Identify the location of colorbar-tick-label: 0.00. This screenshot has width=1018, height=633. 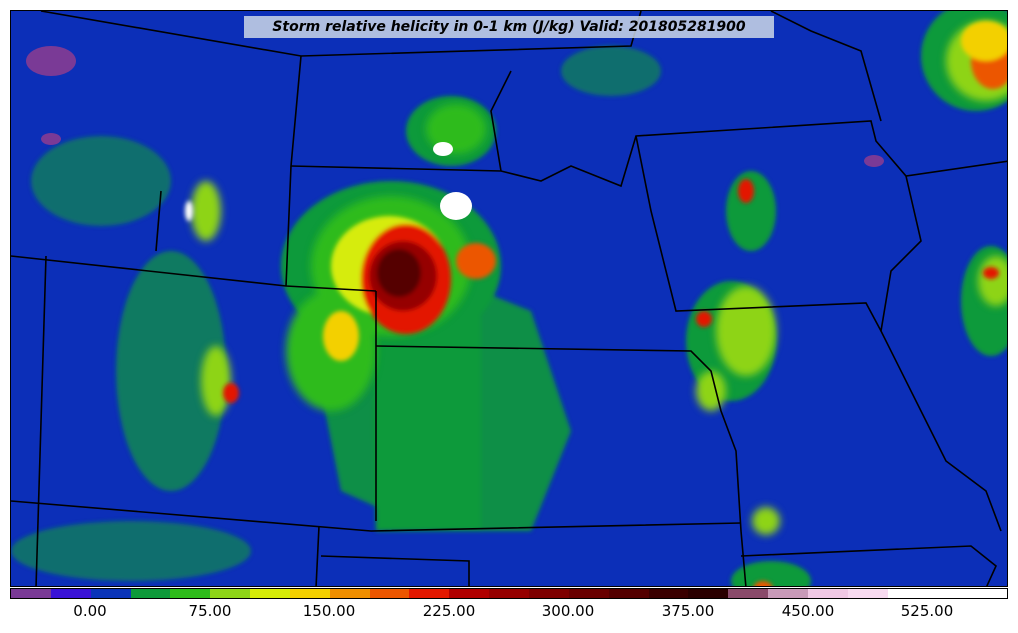
(90, 611).